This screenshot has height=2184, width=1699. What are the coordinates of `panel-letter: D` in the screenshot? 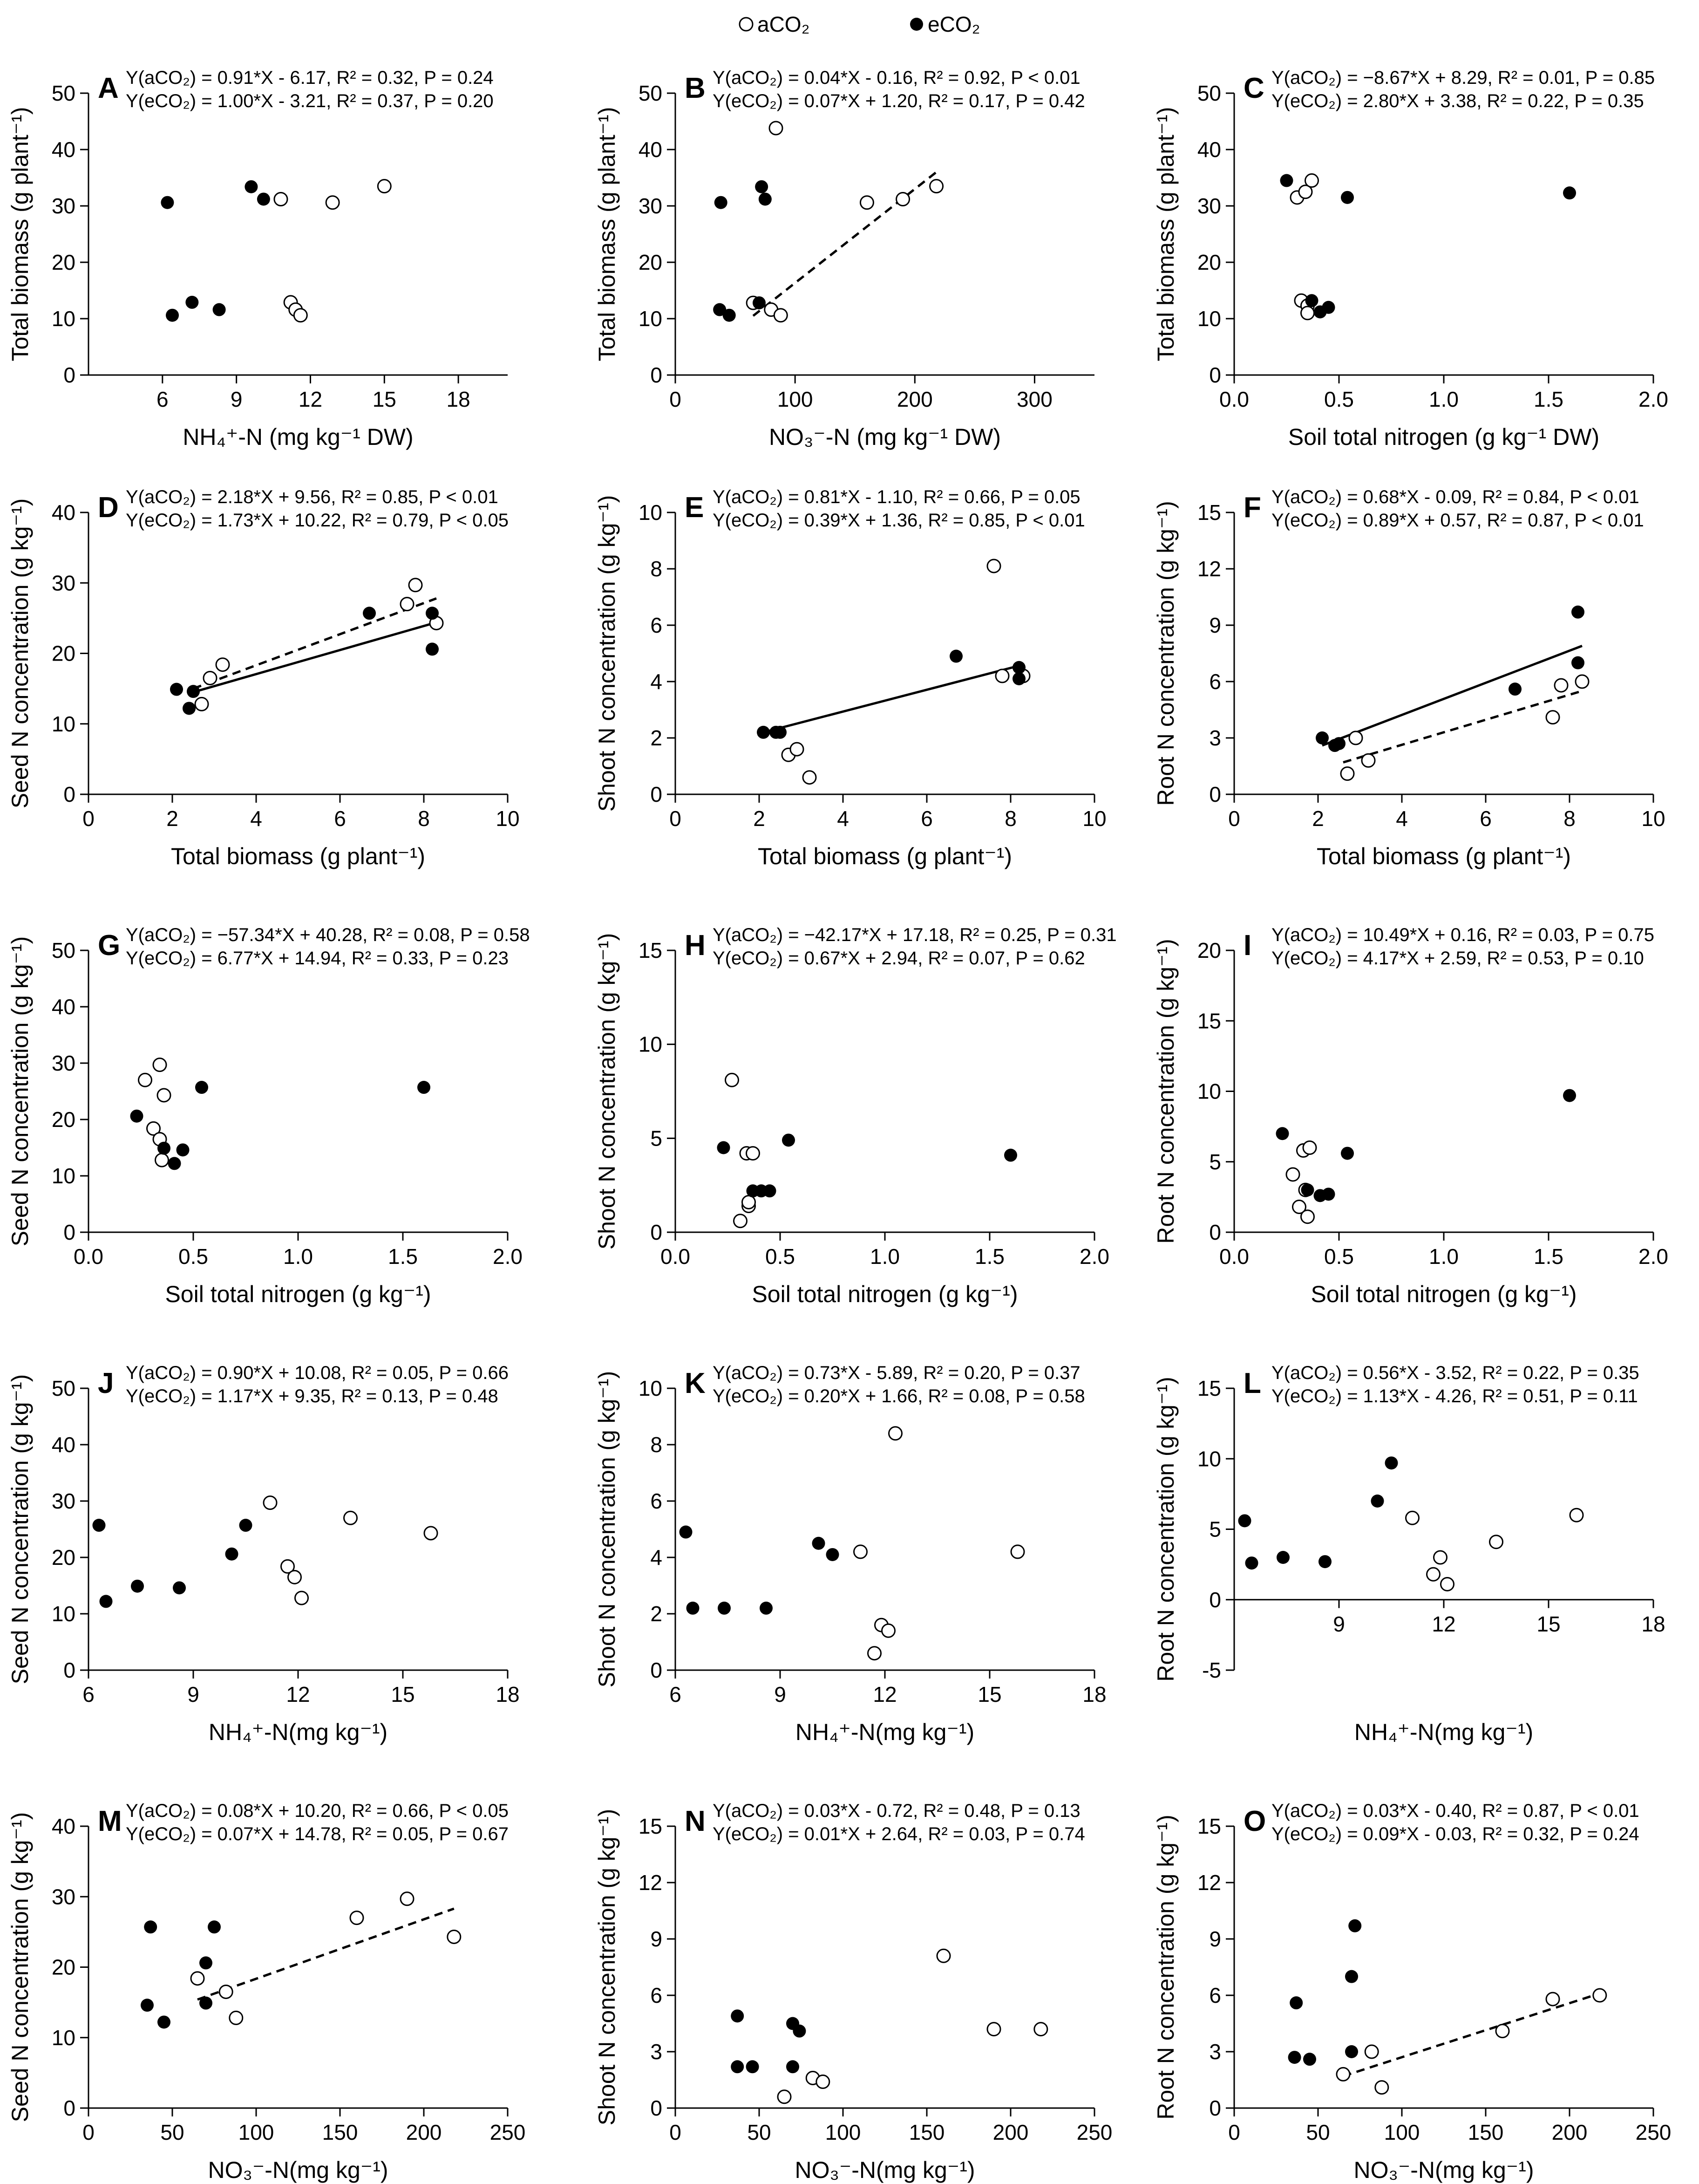 It's located at (108, 507).